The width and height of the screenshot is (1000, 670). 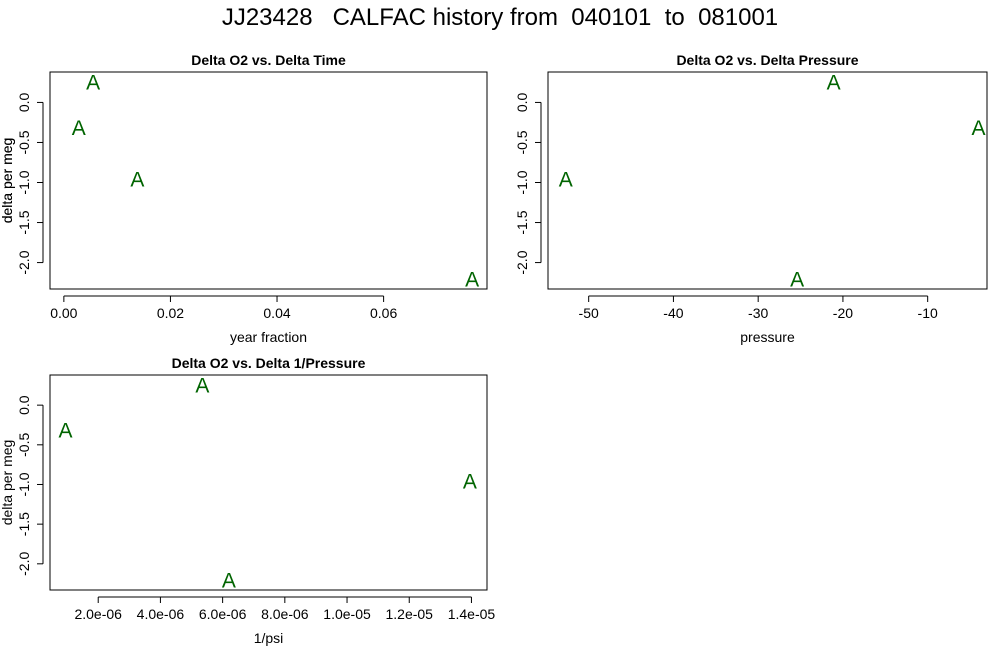 What do you see at coordinates (161, 614) in the screenshot?
I see `x-tick-label: 4.0e-06` at bounding box center [161, 614].